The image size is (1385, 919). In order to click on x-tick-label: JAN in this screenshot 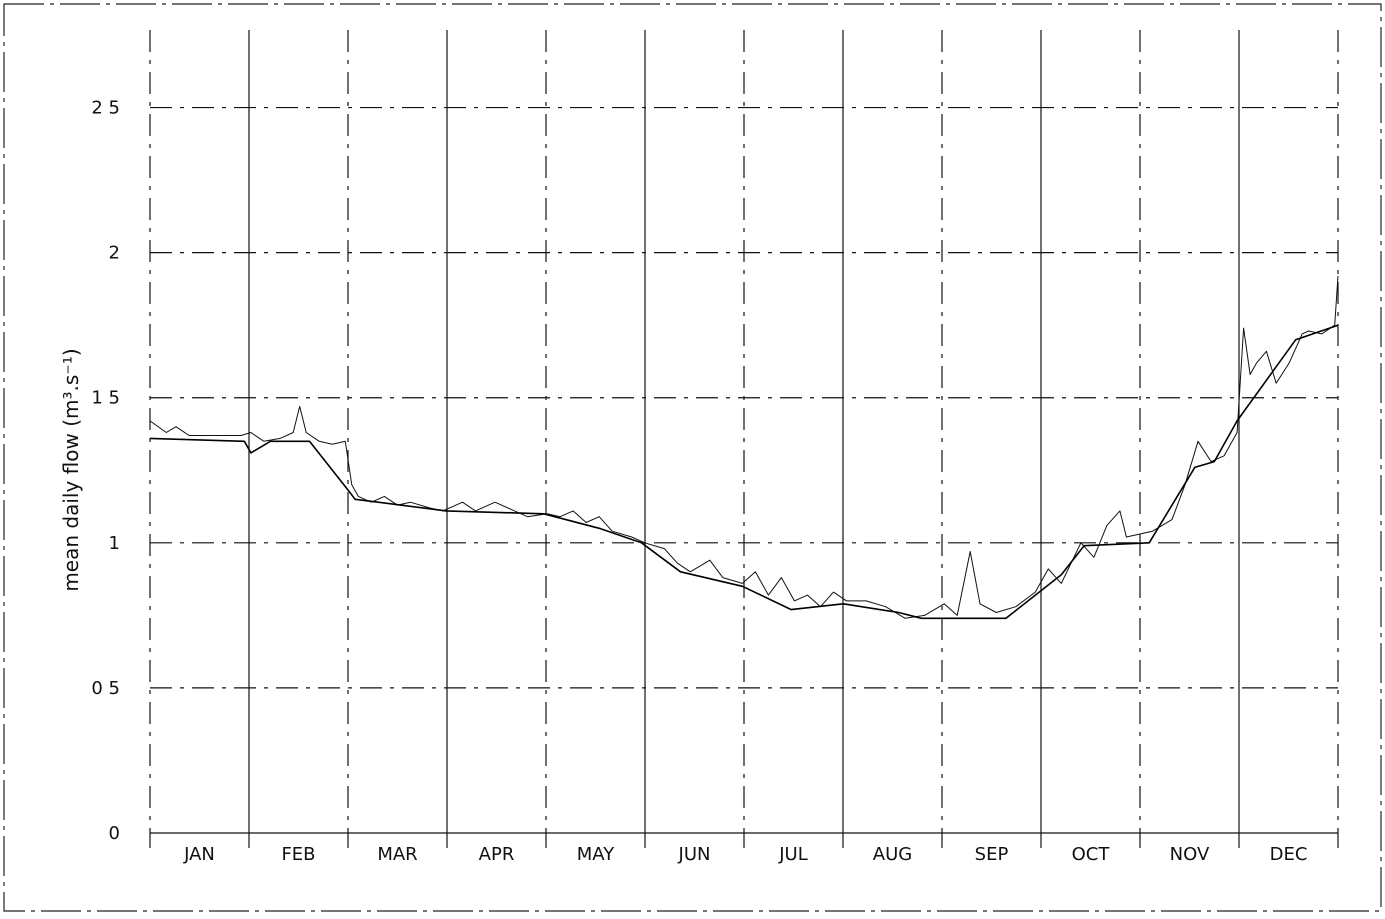, I will do `click(199, 854)`.